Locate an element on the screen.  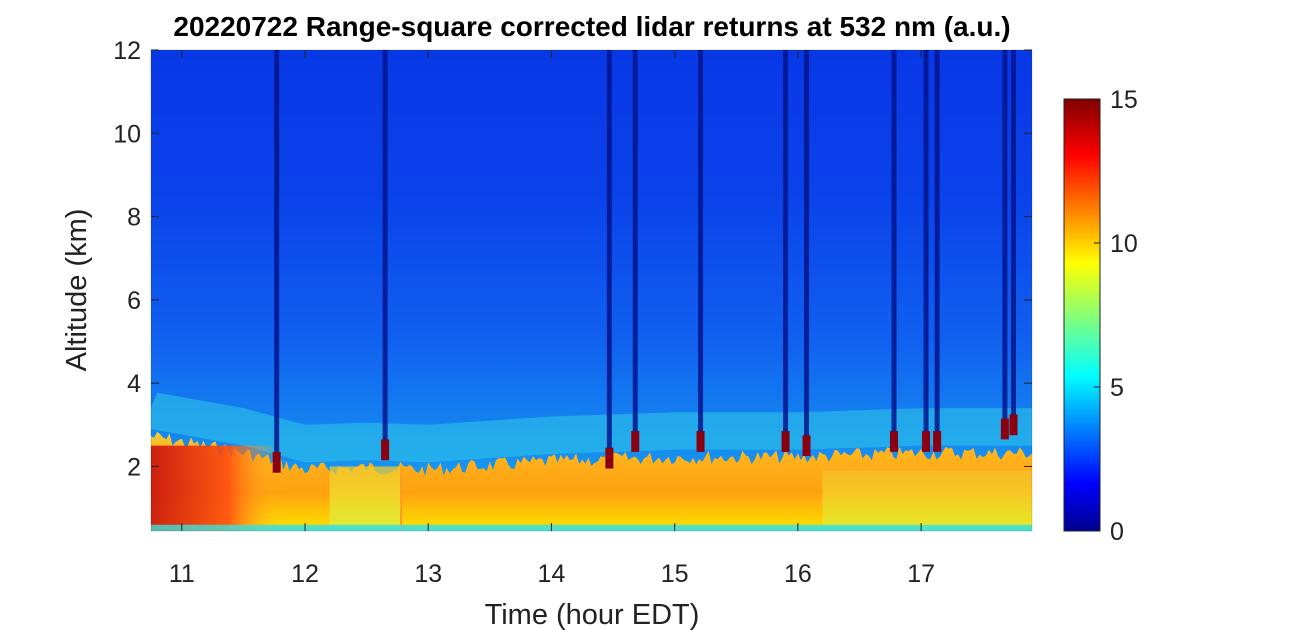
x-tick-label: 13 is located at coordinates (428, 574).